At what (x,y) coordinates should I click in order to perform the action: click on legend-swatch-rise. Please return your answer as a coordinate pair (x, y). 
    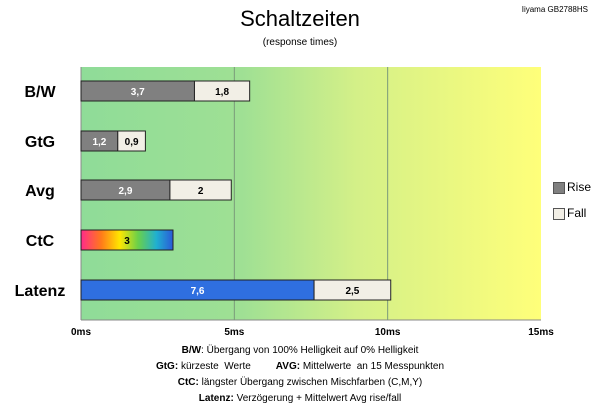
    Looking at the image, I should click on (559, 188).